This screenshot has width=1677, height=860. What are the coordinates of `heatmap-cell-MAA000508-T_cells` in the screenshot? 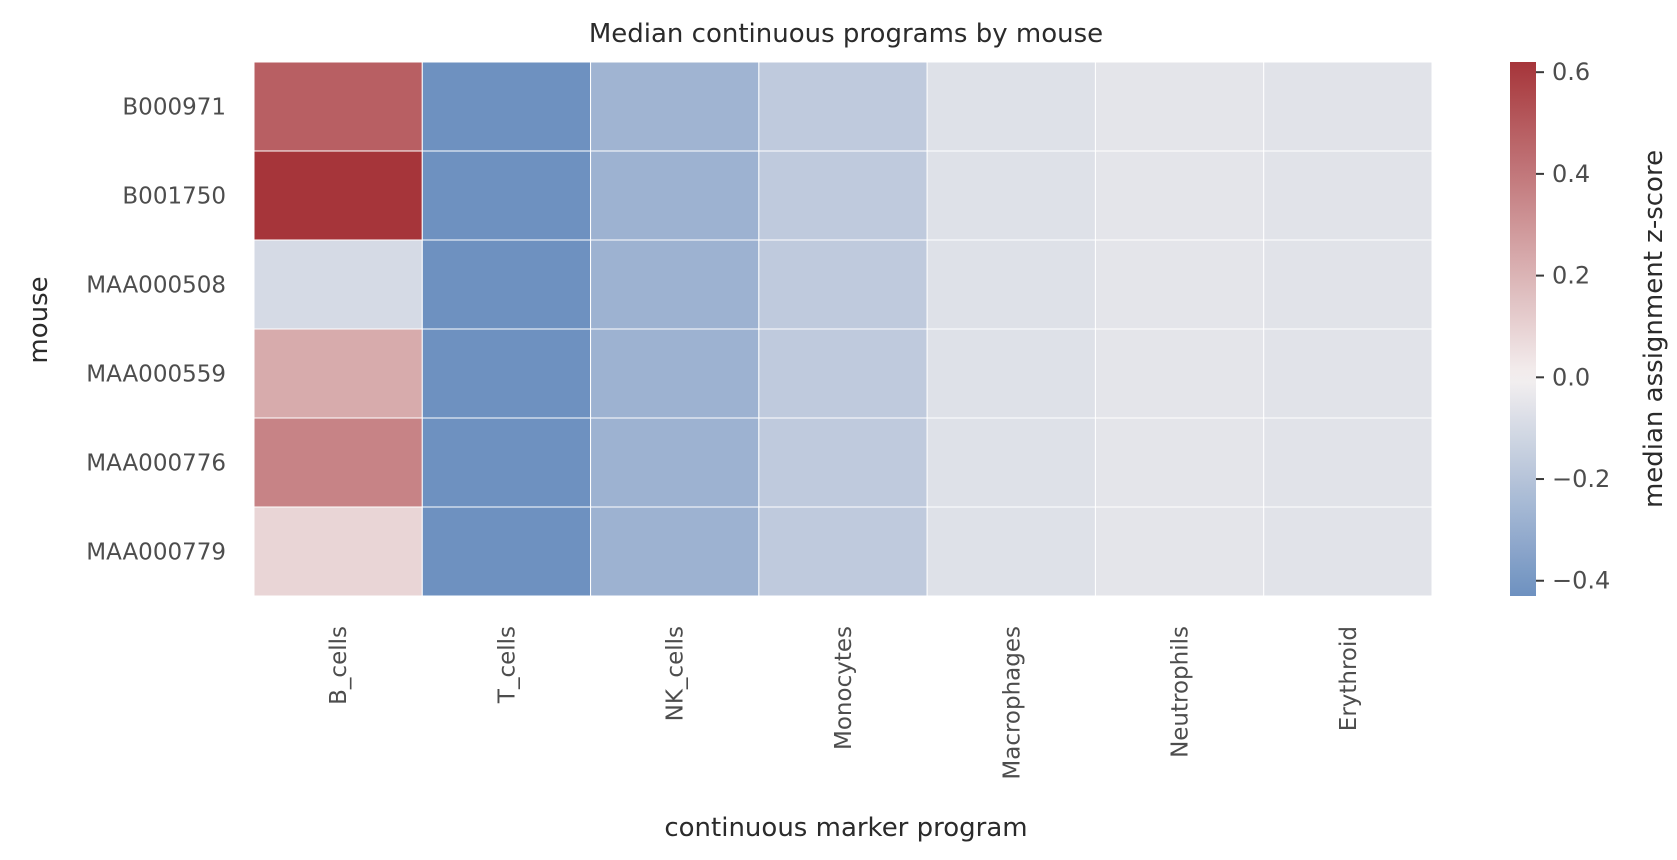 It's located at (506, 284).